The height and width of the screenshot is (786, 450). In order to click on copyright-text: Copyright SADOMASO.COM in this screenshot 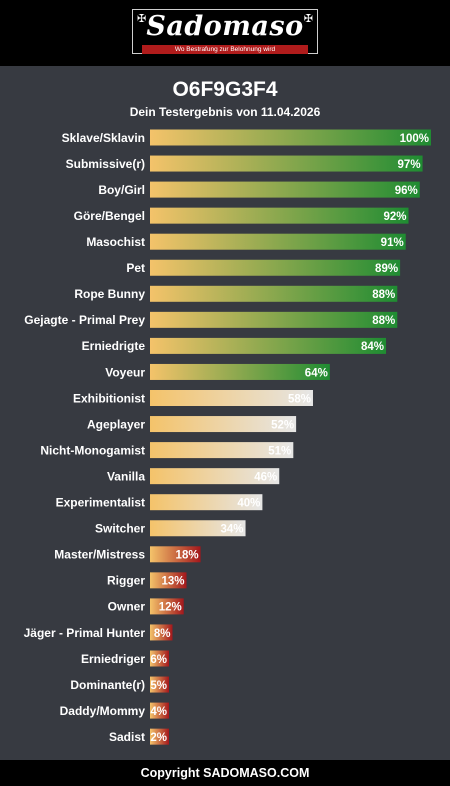, I will do `click(225, 773)`.